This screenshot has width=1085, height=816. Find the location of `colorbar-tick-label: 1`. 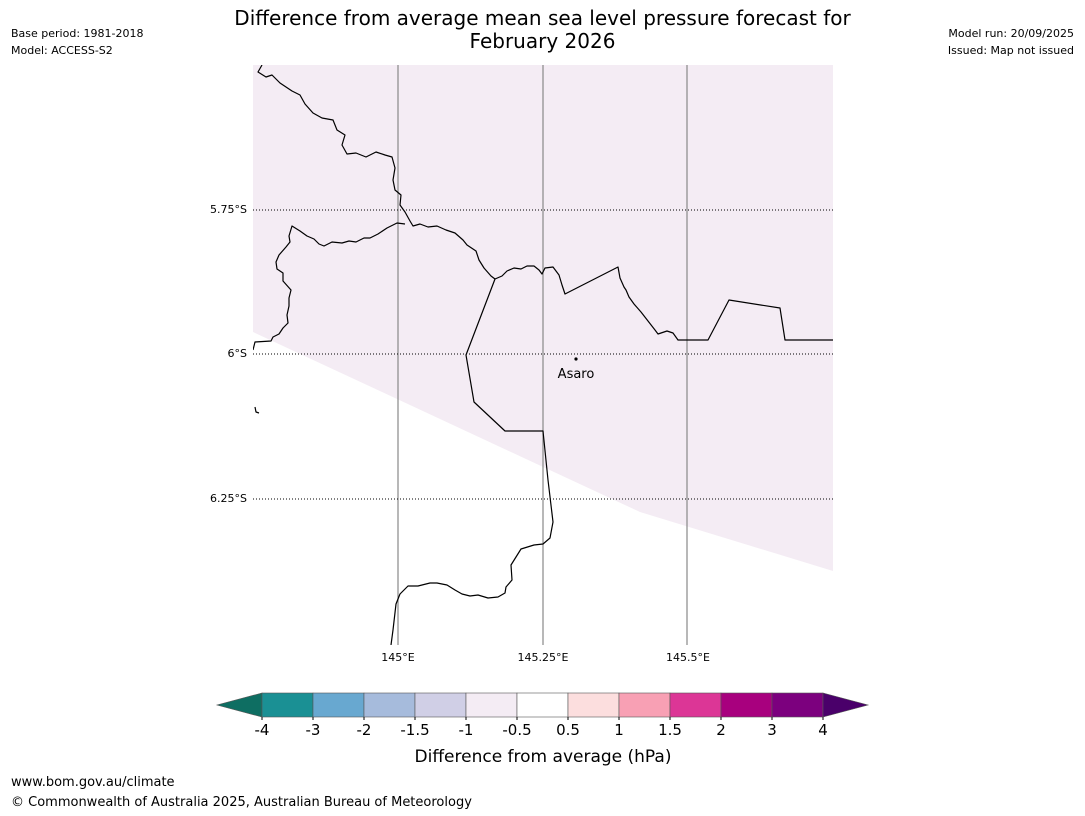

colorbar-tick-label: 1 is located at coordinates (619, 730).